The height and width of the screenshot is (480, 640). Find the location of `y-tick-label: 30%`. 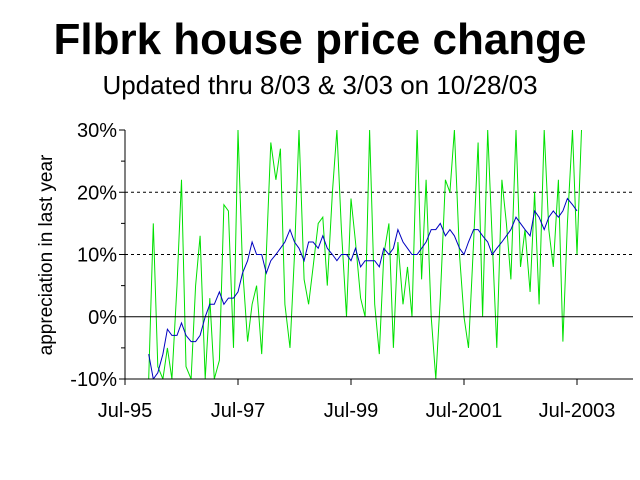

y-tick-label: 30% is located at coordinates (97, 131).